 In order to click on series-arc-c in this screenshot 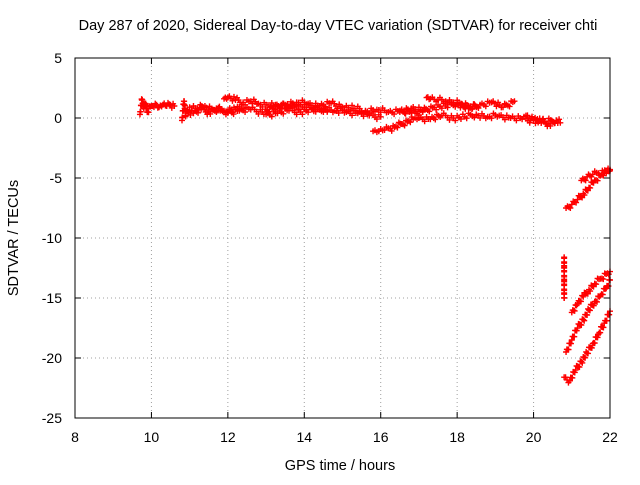, I will do `click(208, 110)`.